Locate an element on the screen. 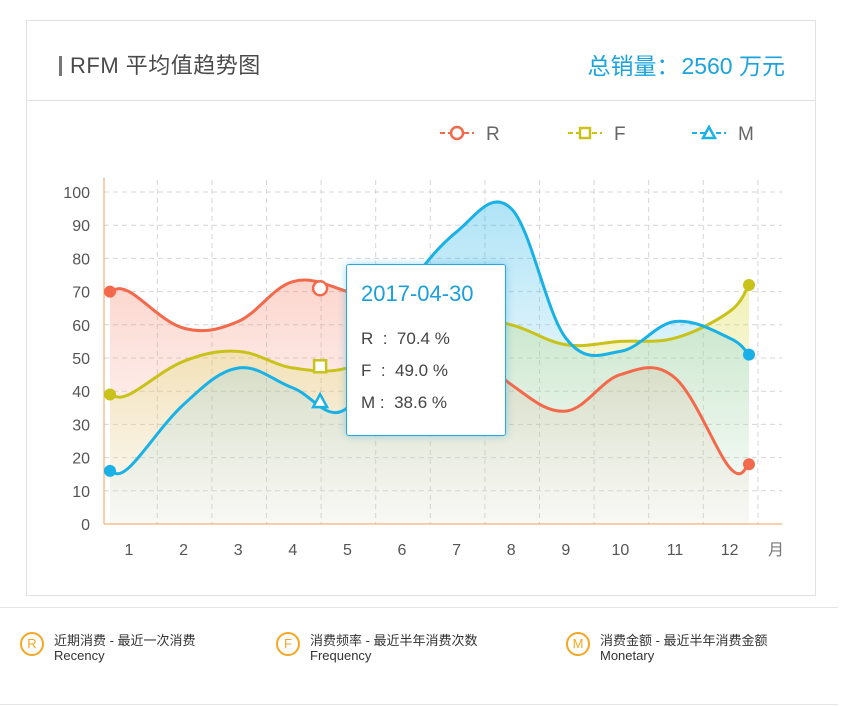 Image resolution: width=842 pixels, height=706 pixels. recency-badge-icon: R is located at coordinates (32, 644).